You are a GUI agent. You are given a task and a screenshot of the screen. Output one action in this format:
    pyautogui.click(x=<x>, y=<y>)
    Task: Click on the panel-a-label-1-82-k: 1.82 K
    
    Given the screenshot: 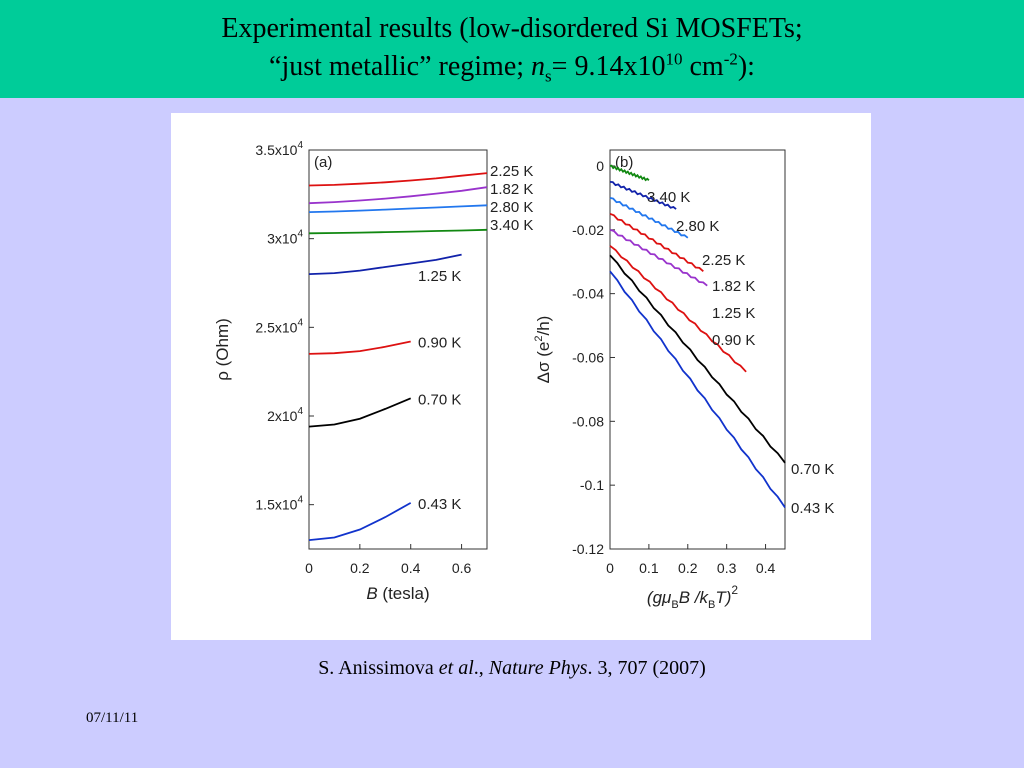 What is the action you would take?
    pyautogui.click(x=511, y=189)
    